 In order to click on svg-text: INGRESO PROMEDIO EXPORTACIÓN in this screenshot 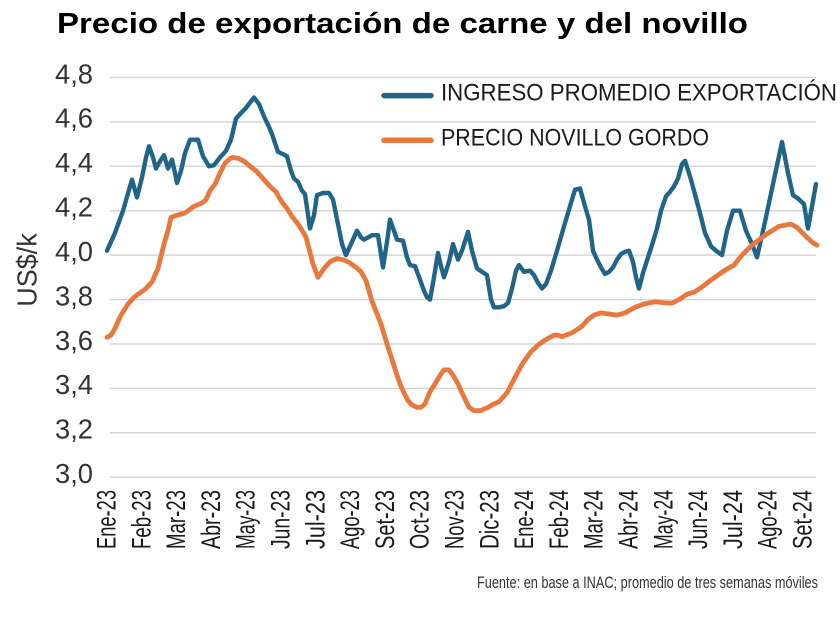, I will do `click(639, 93)`.